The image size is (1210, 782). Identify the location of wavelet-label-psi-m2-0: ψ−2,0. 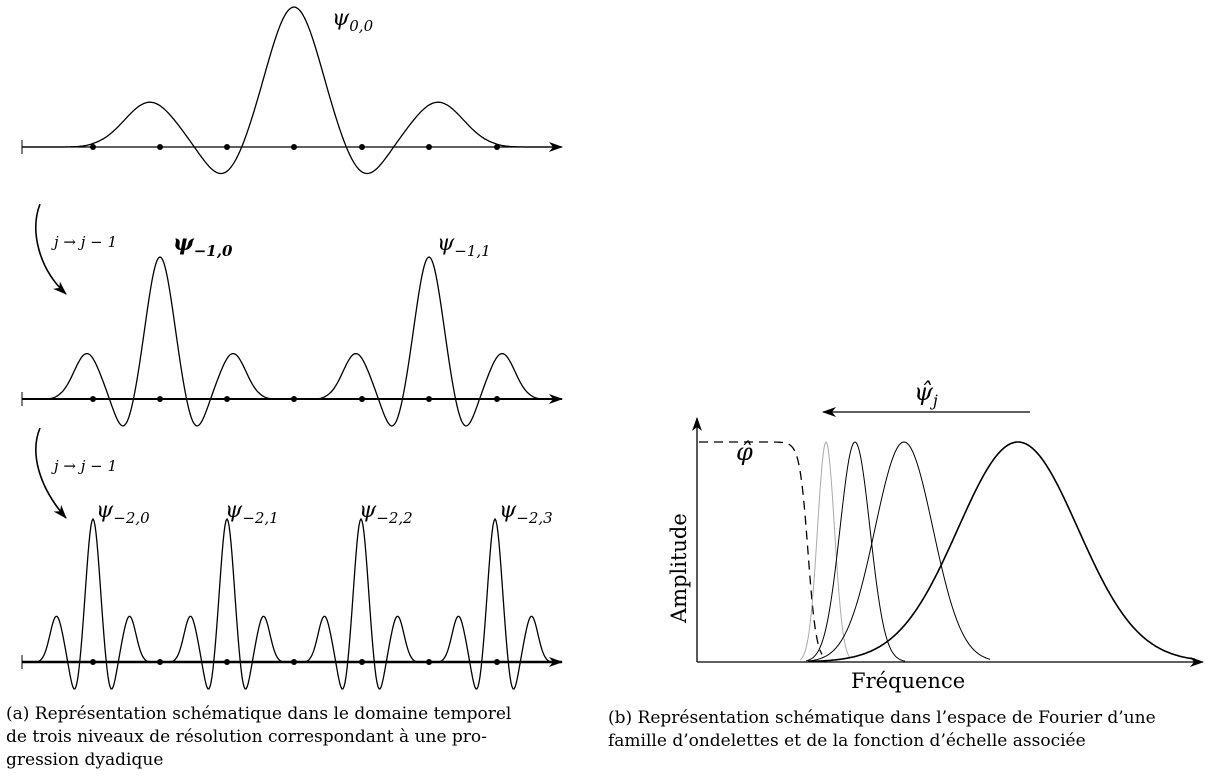
(123, 512).